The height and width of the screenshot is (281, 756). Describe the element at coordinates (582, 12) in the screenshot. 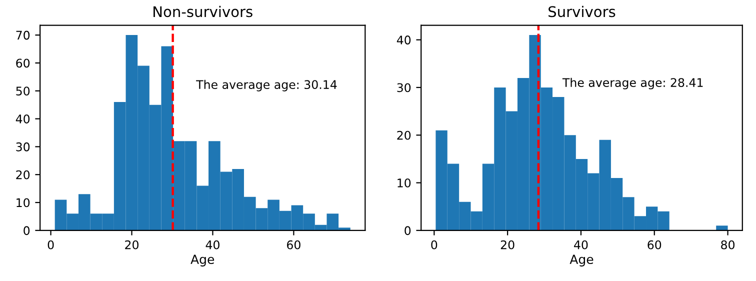

I see `chart-title: Survivors` at that location.